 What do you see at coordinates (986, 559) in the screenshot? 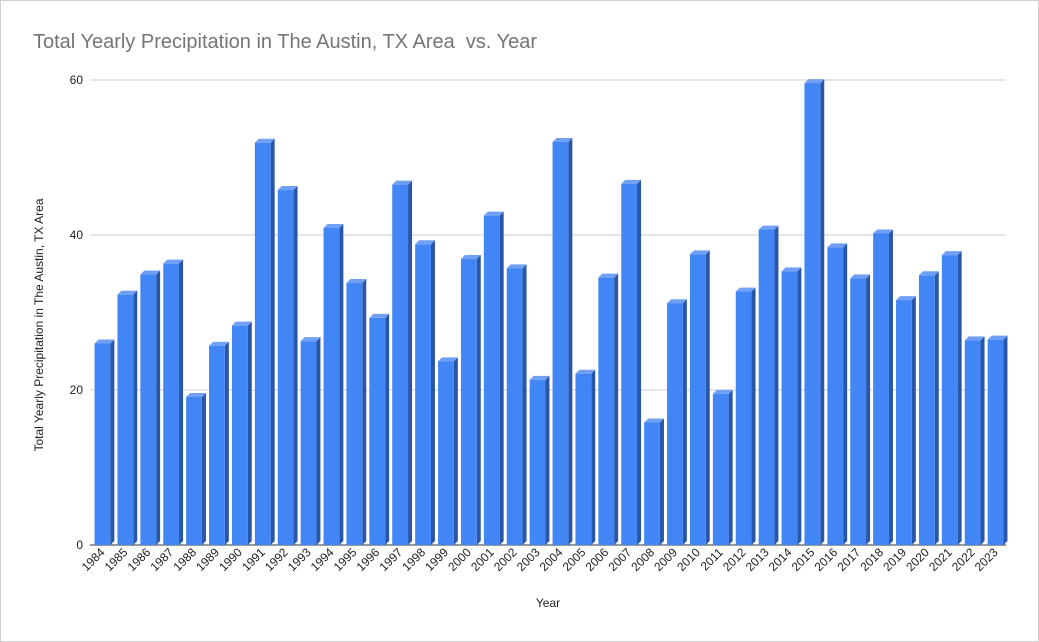
I see `x-tick-label: 2023` at bounding box center [986, 559].